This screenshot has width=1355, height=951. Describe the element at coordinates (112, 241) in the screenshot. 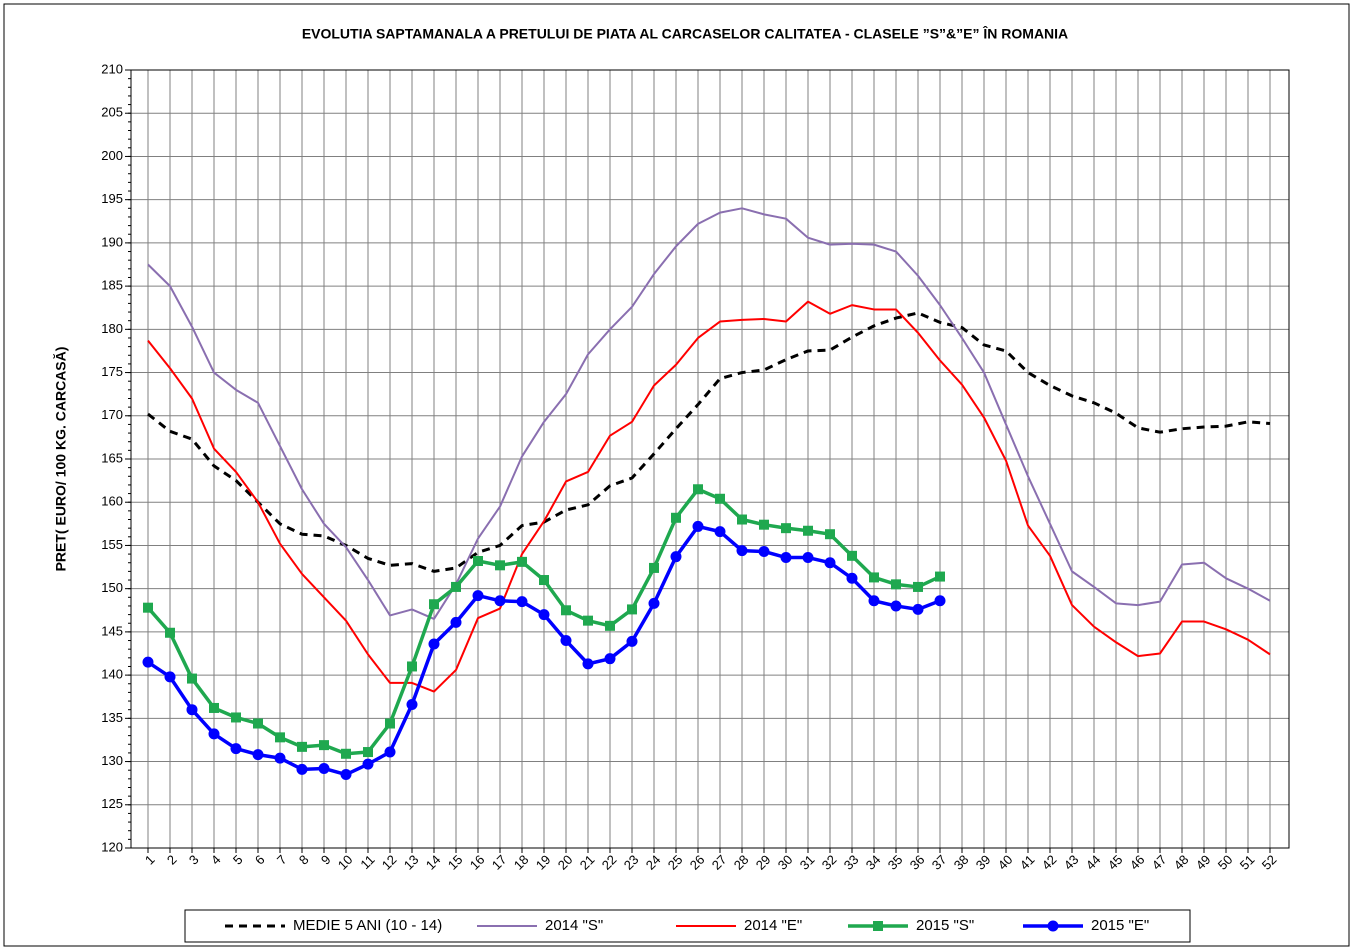

I see `y-tick-label: 190` at that location.